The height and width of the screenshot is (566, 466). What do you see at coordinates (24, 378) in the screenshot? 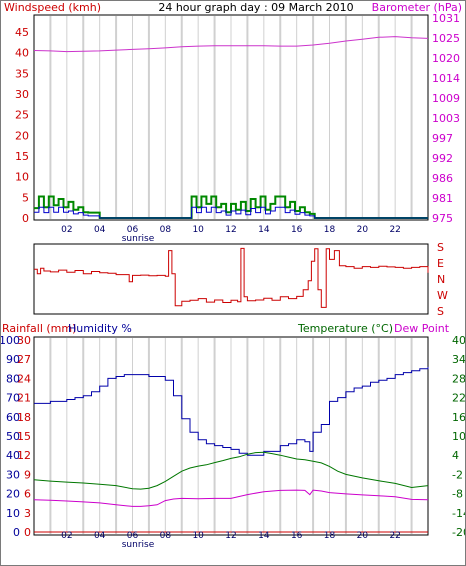
I see `y-tick-label: 24` at bounding box center [24, 378].